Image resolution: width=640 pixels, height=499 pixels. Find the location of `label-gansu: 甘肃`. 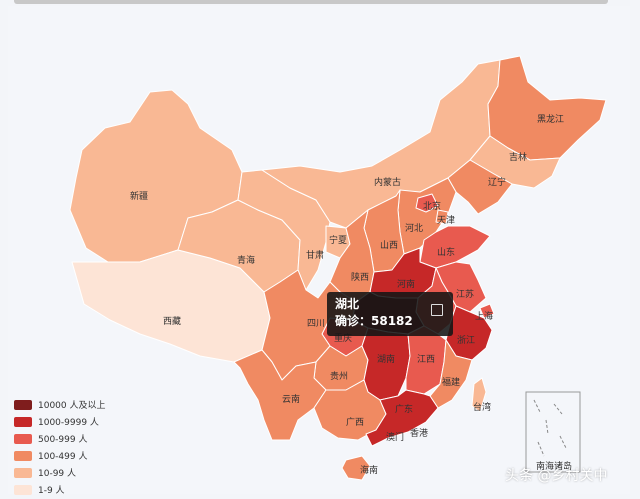

label-gansu: 甘肃 is located at coordinates (315, 255).